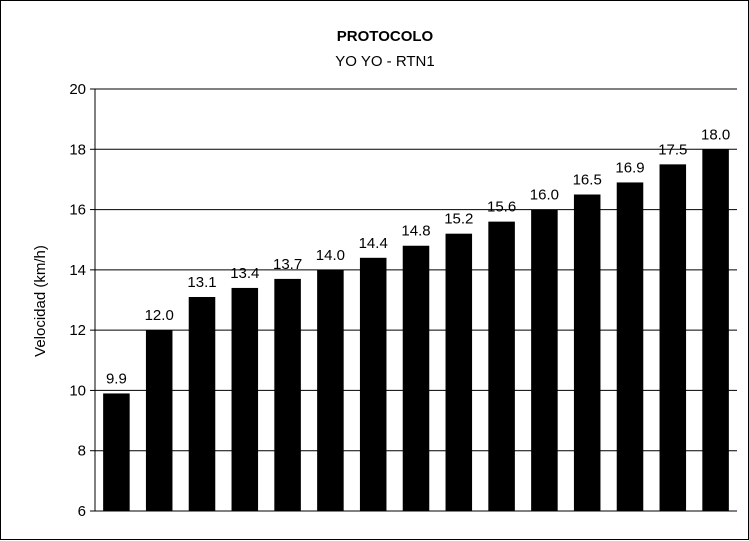 Image resolution: width=749 pixels, height=541 pixels. What do you see at coordinates (244, 273) in the screenshot?
I see `data-label: 13.4` at bounding box center [244, 273].